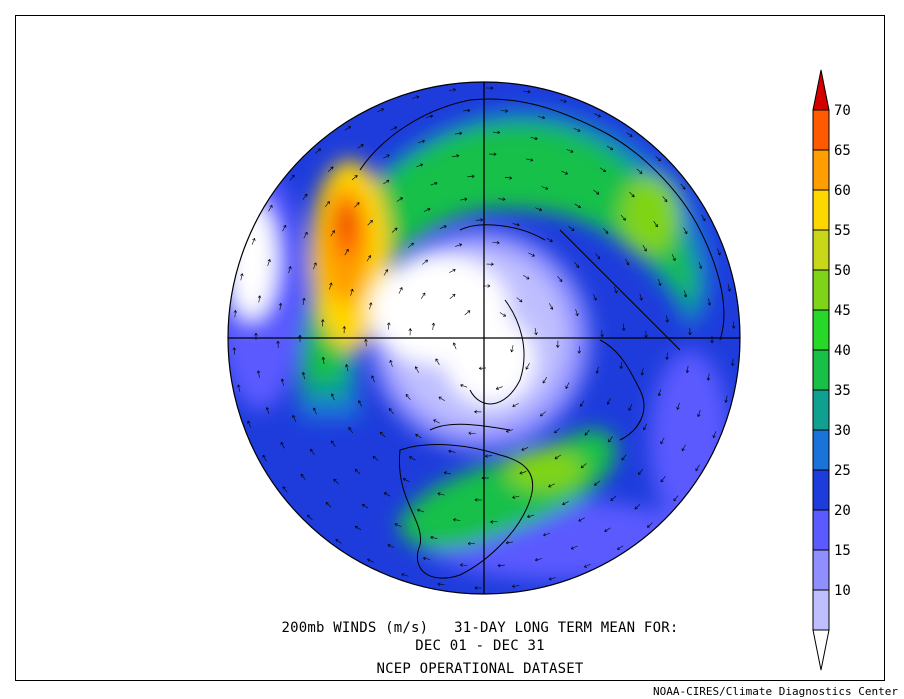  I want to click on colorbar-tick-label: 25, so click(842, 471).